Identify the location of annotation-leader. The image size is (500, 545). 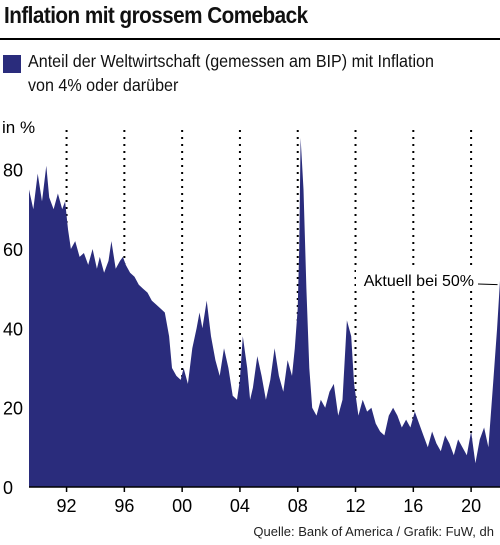
(487, 284).